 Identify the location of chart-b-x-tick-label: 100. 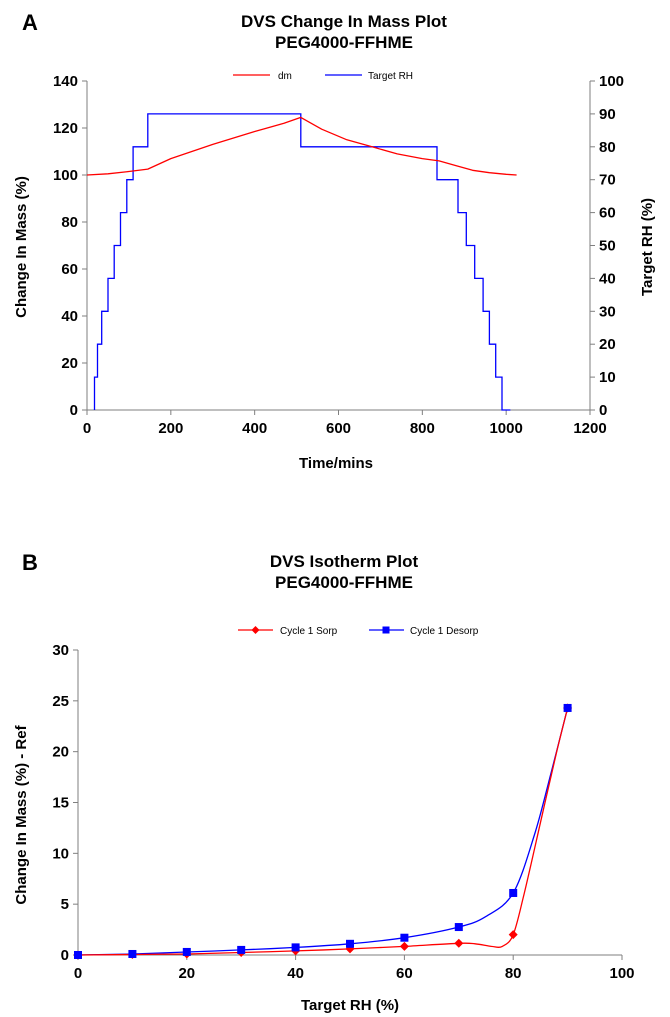
(621, 973).